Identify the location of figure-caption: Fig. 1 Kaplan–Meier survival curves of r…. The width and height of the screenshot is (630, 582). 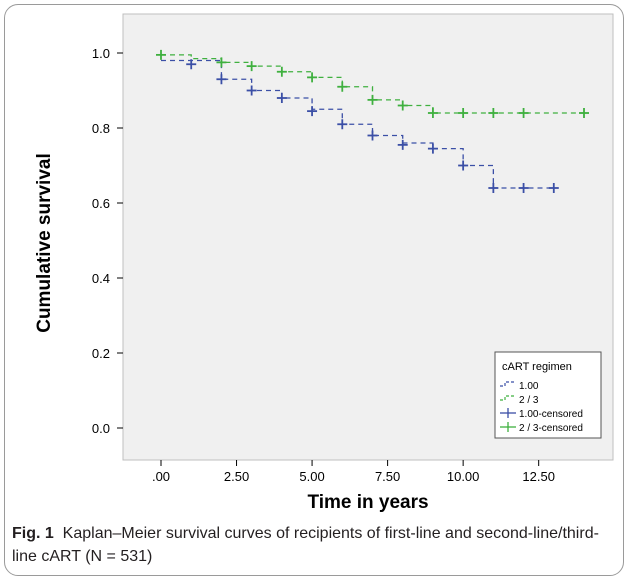
(312, 545).